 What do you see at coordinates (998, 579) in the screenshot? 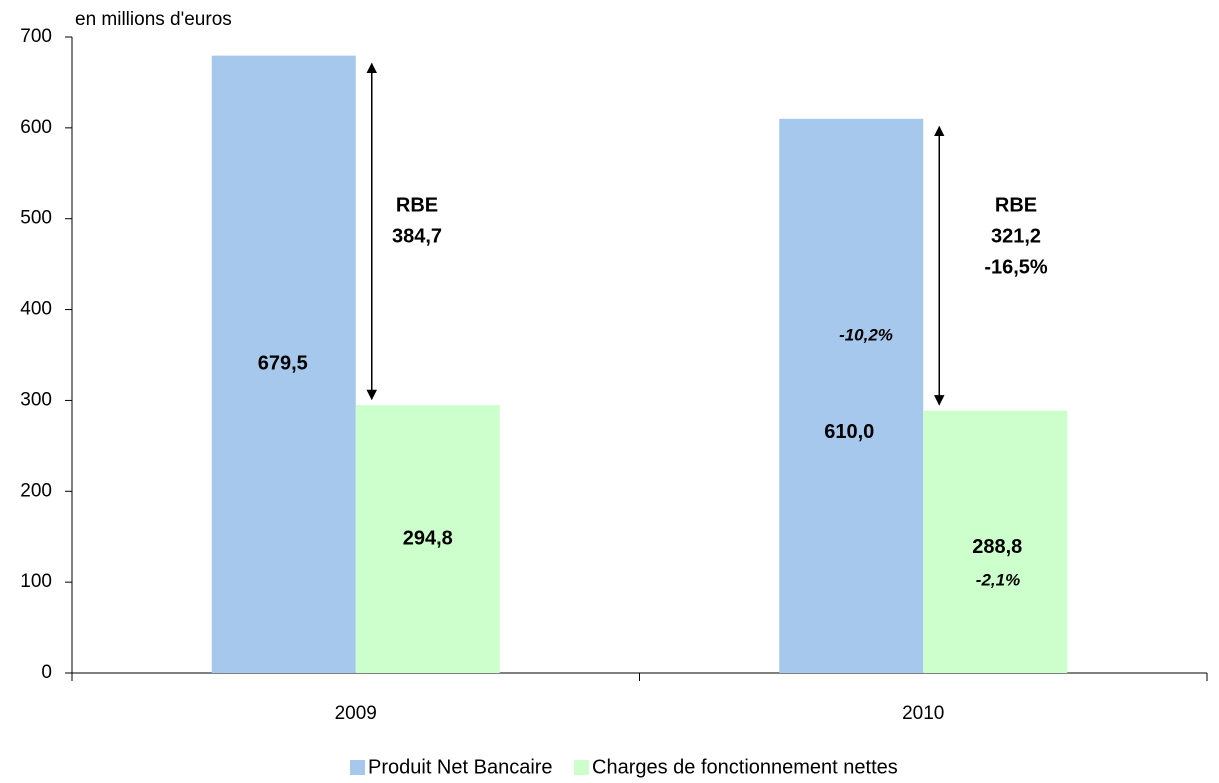
I see `annotation: -2,1%` at bounding box center [998, 579].